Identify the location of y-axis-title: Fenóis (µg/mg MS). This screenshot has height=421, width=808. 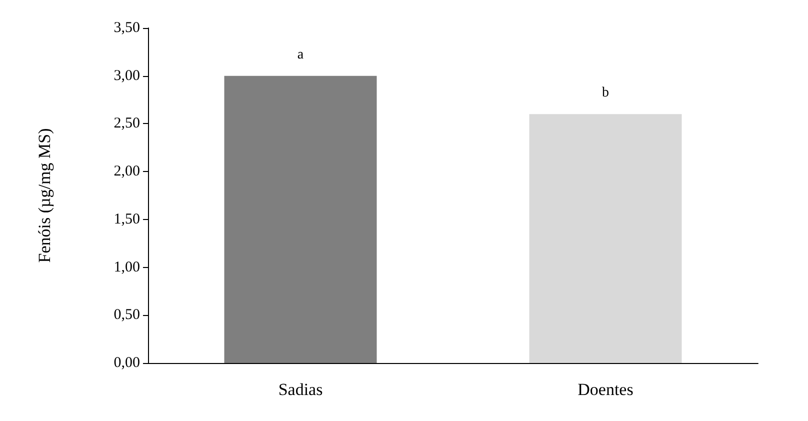
(44, 195).